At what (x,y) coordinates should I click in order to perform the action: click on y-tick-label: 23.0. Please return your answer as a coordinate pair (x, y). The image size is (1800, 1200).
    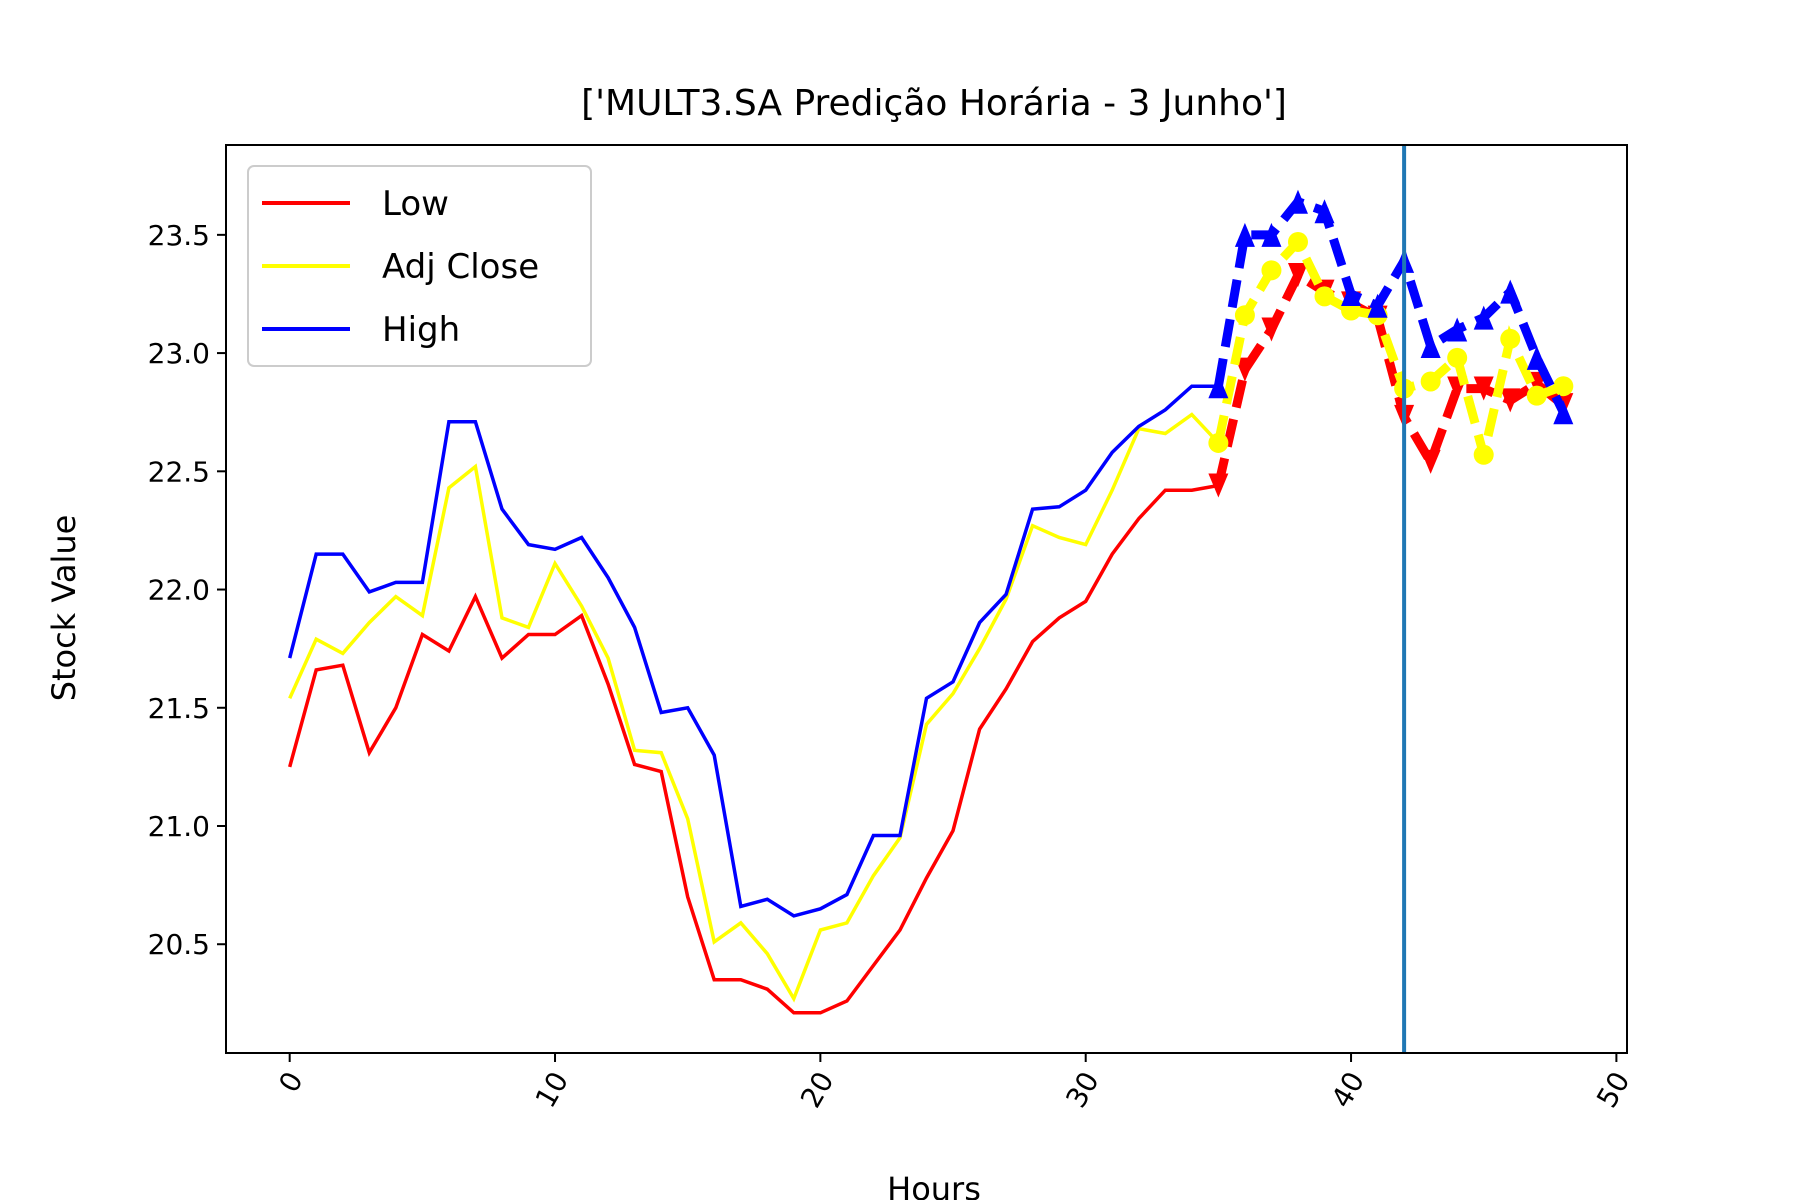
    Looking at the image, I should click on (179, 353).